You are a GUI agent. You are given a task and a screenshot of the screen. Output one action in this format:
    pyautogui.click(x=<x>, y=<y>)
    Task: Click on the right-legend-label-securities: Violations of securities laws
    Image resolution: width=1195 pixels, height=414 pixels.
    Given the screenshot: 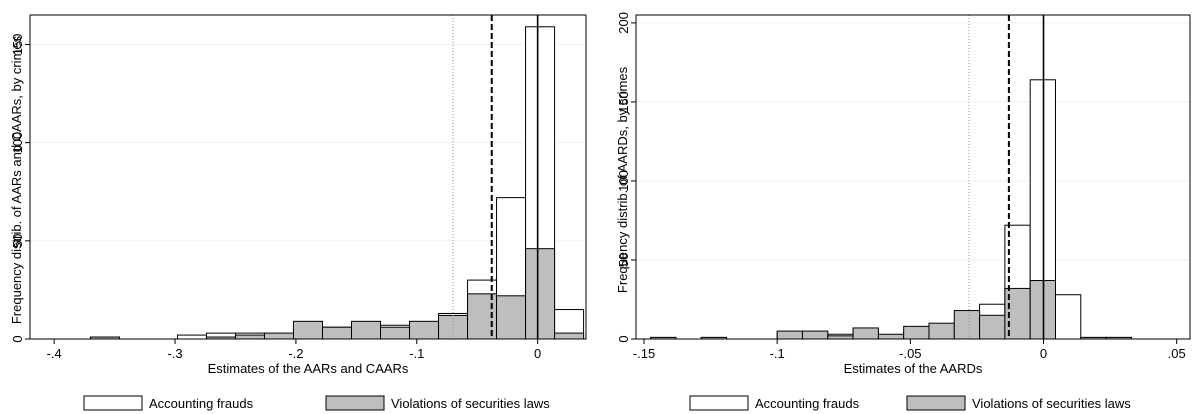 What is the action you would take?
    pyautogui.click(x=1051, y=403)
    